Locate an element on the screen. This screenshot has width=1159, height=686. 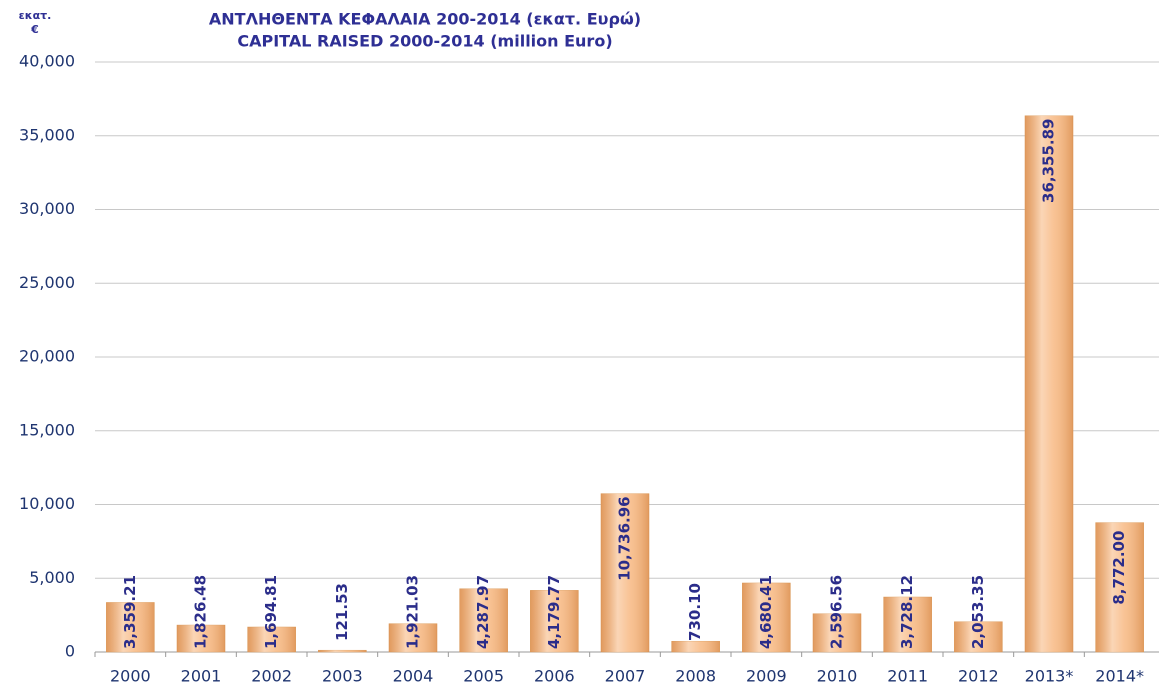
value-label: 2,596.56 is located at coordinates (837, 612).